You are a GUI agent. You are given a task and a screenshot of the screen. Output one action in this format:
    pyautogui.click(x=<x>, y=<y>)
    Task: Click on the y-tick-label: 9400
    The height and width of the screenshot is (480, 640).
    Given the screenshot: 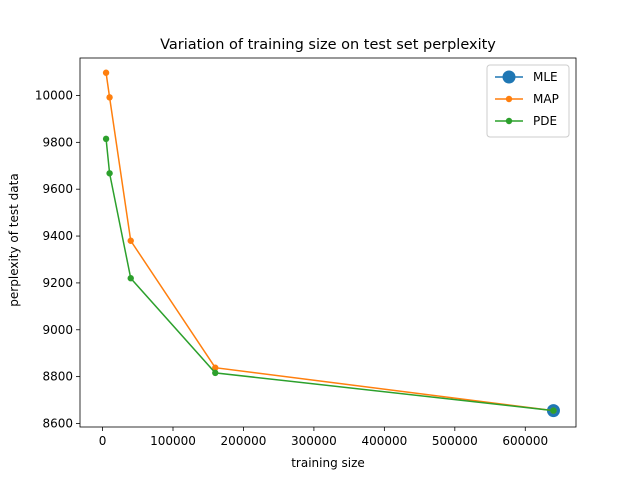 What is the action you would take?
    pyautogui.click(x=57, y=236)
    